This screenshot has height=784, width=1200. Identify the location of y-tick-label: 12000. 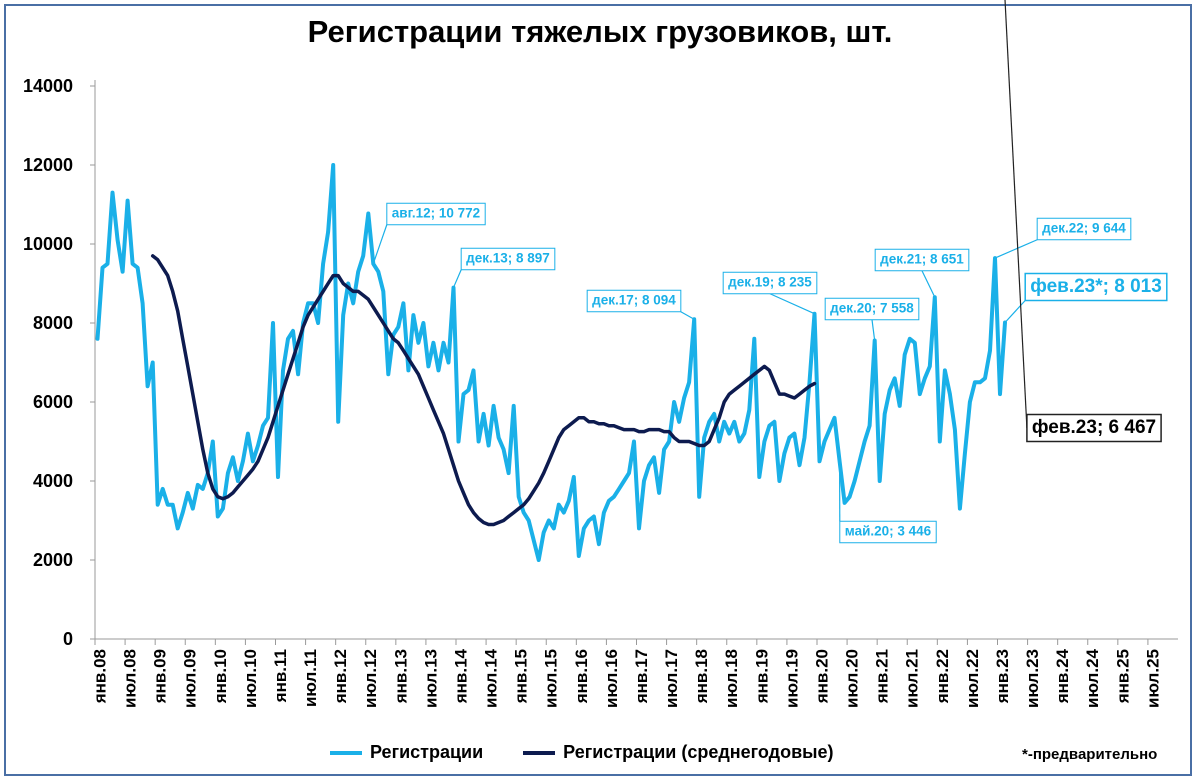
(48, 165).